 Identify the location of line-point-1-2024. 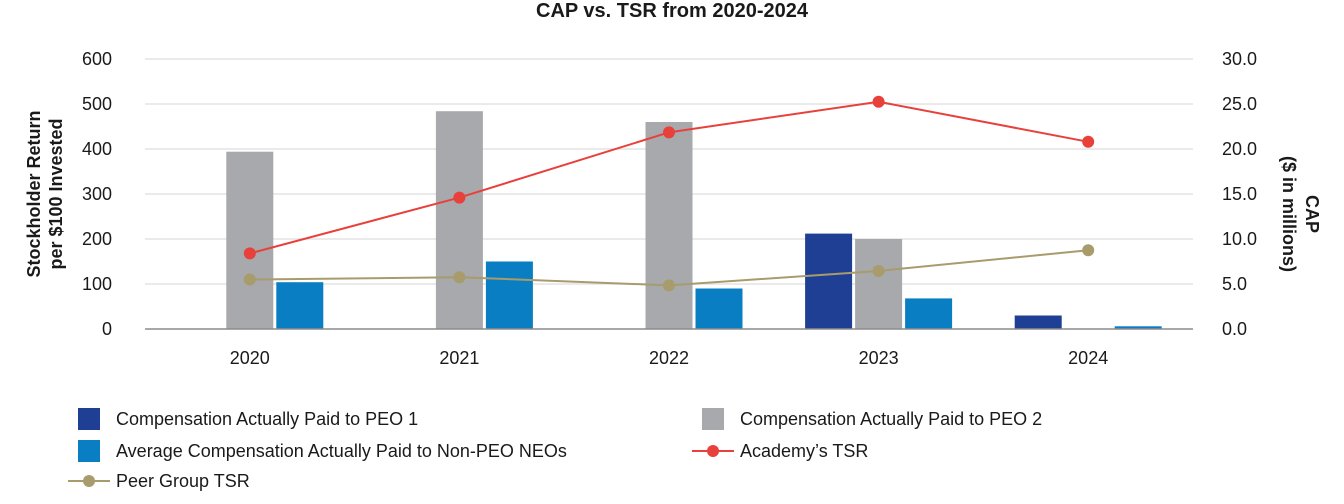
(1088, 141).